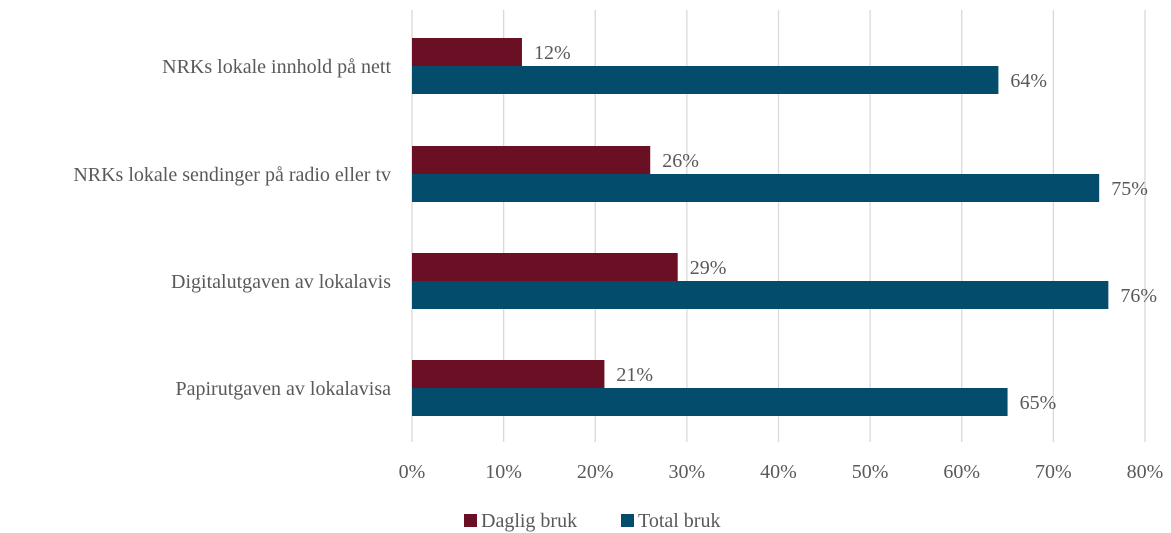 This screenshot has width=1171, height=533. I want to click on x-tick-label: 60%, so click(961, 472).